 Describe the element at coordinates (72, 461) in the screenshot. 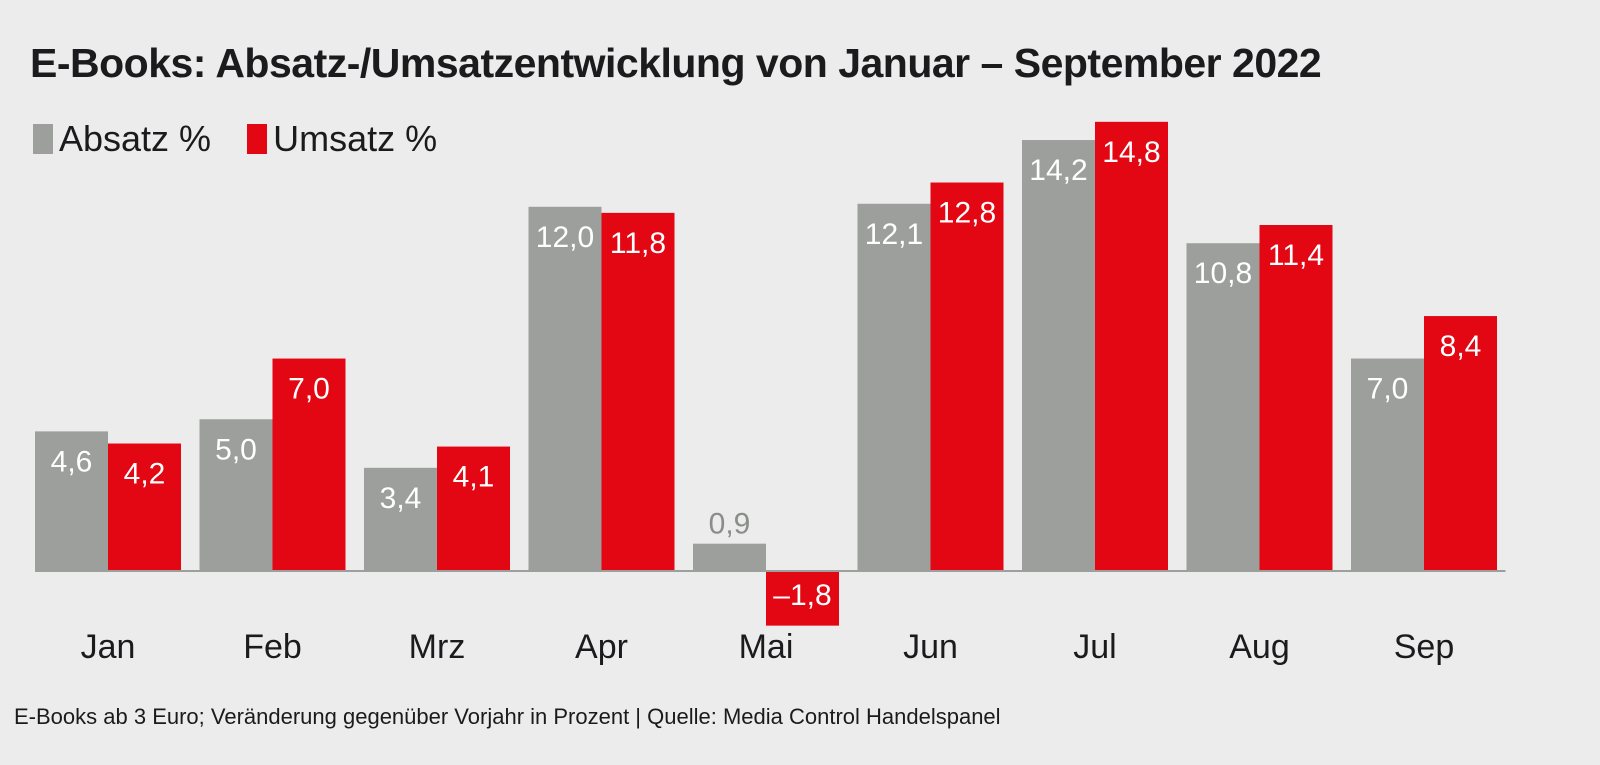

I see `value-label: 4,6` at that location.